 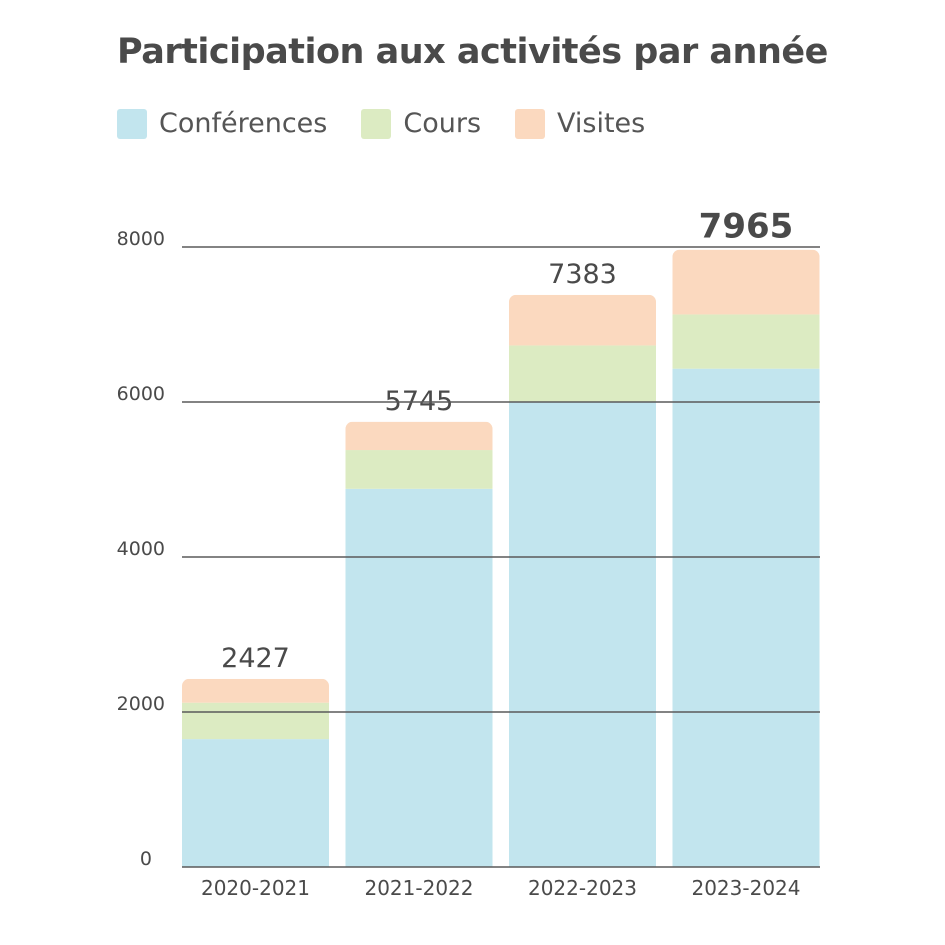 What do you see at coordinates (442, 123) in the screenshot?
I see `legend-label-cours: Cours` at bounding box center [442, 123].